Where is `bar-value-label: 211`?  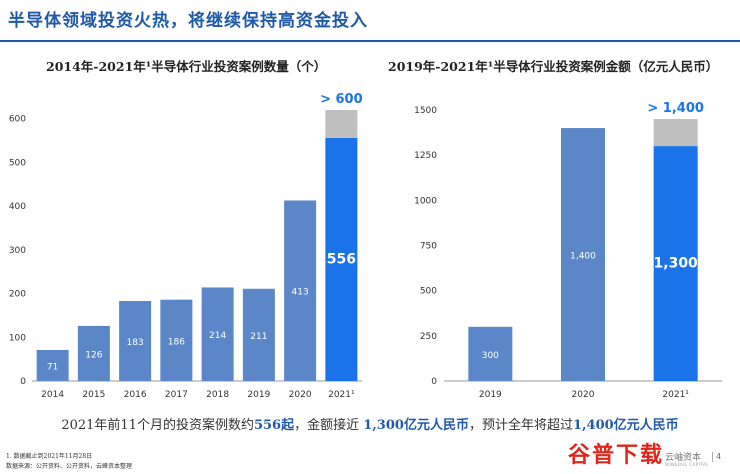
bar-value-label: 211 is located at coordinates (258, 337).